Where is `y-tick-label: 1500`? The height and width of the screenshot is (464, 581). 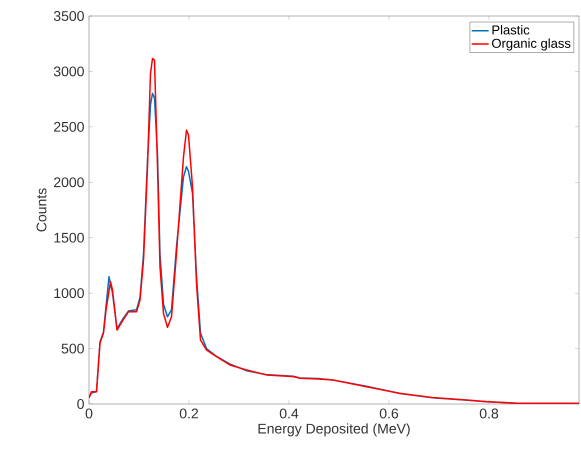
y-tick-label: 1500 is located at coordinates (69, 237).